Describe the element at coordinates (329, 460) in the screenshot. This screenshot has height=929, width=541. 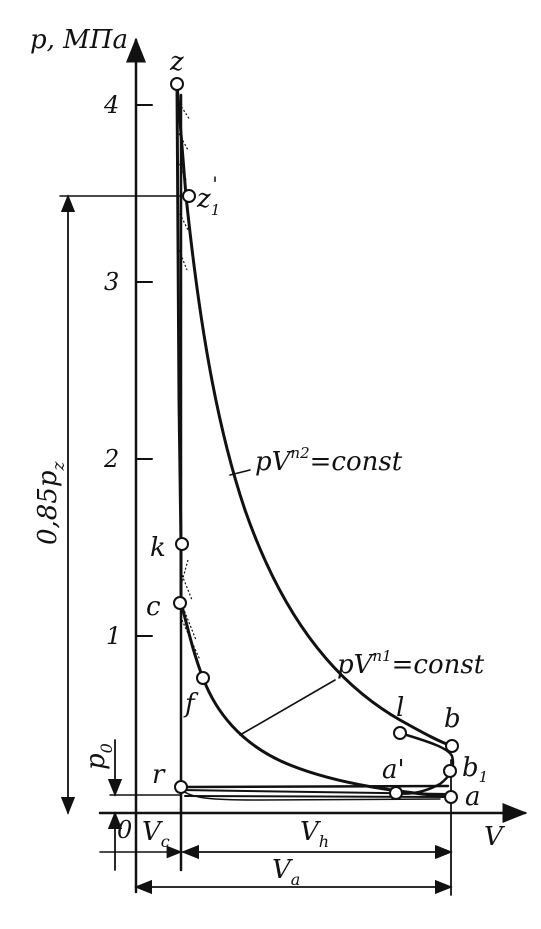
I see `equation-n2: pVn2=const` at that location.